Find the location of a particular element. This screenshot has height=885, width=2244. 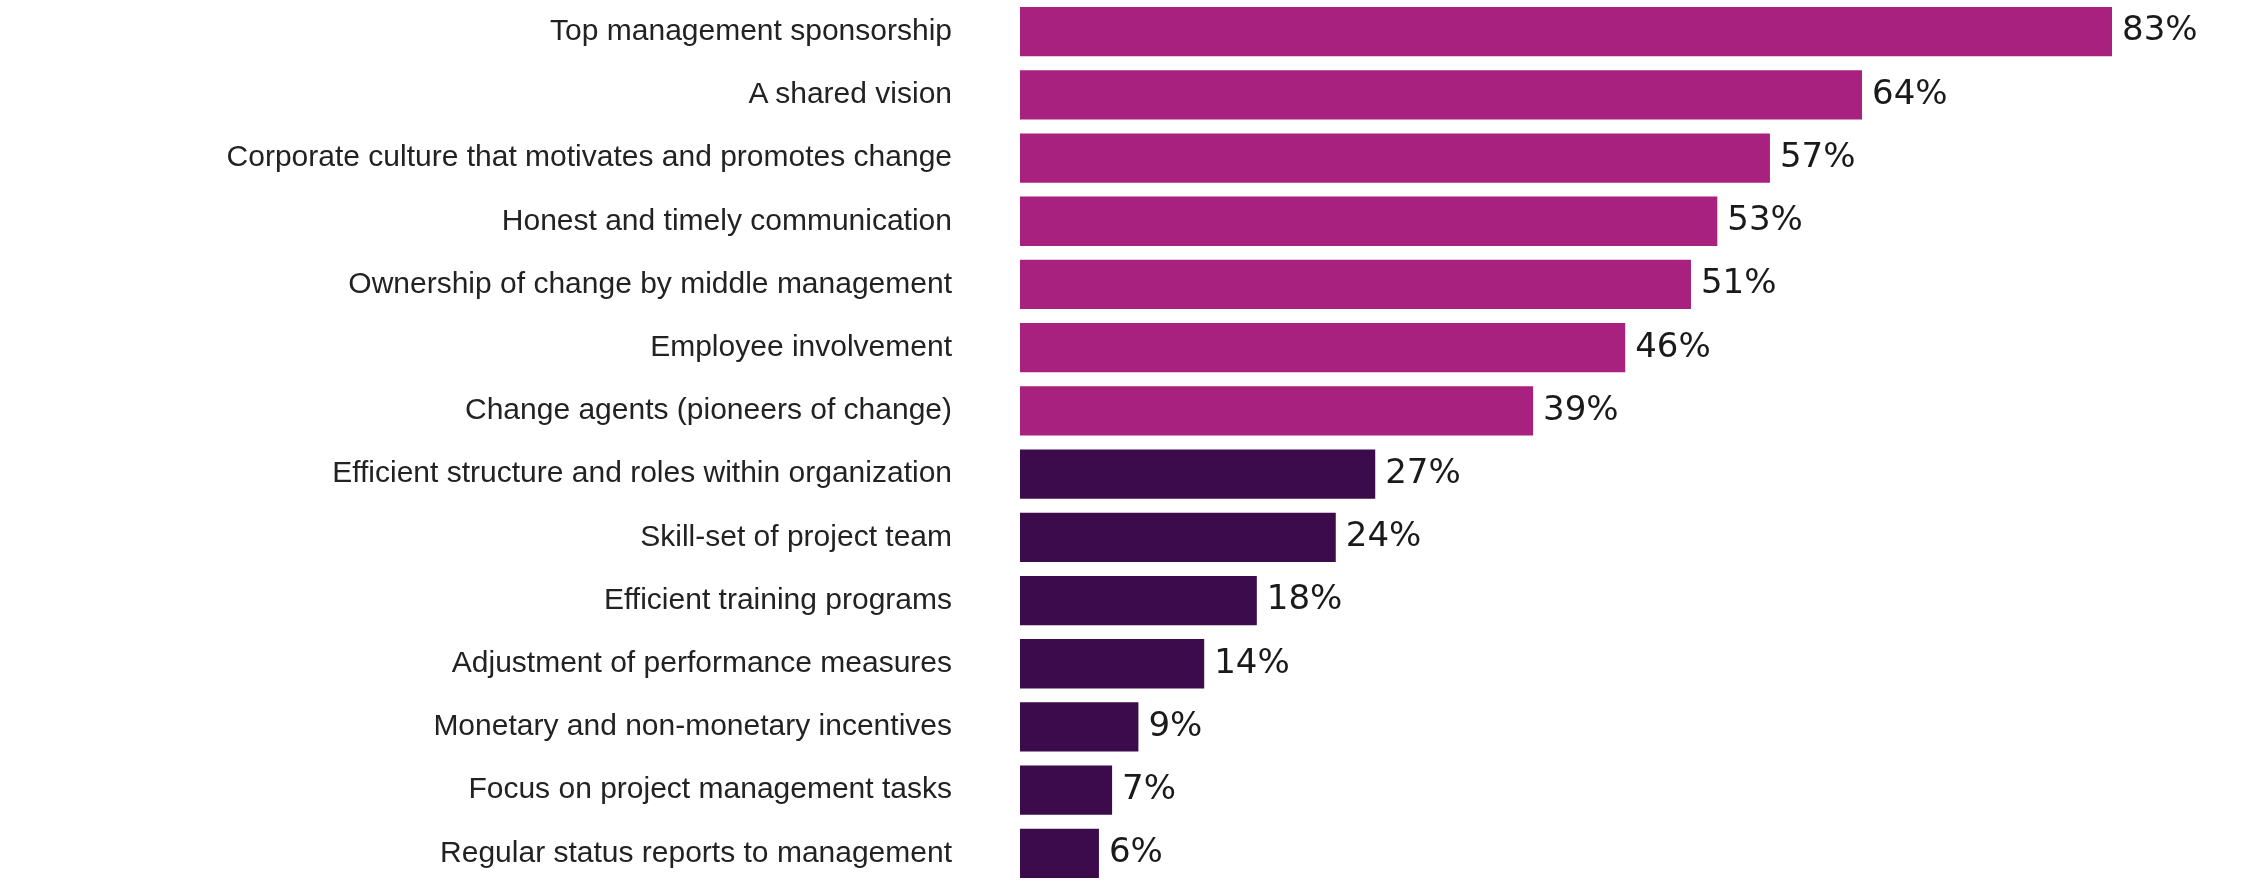

data-label: 6% is located at coordinates (1135, 850).